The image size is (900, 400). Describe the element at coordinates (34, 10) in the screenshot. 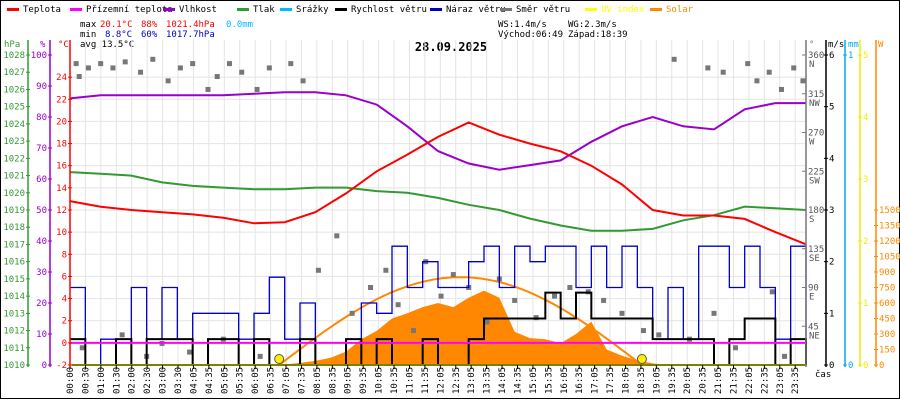

I see `legend-item: Teplota` at that location.